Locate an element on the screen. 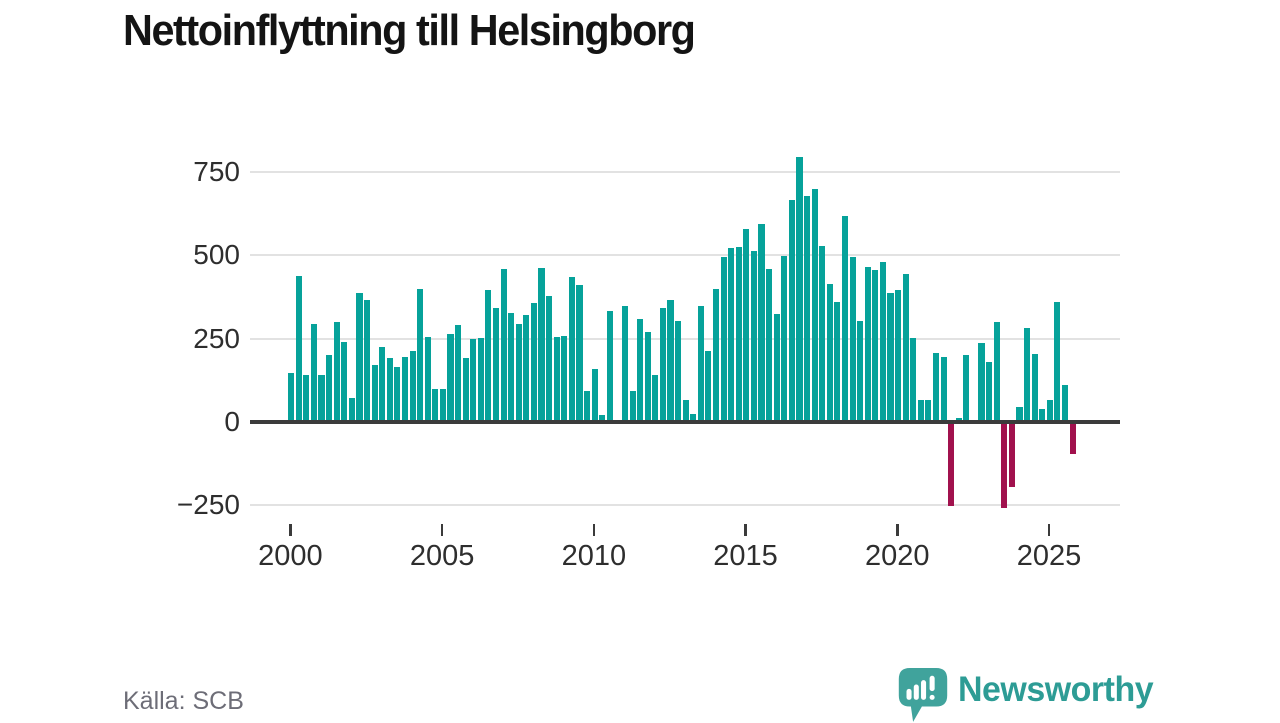 The image size is (1280, 723). x-axis-label: 2015 is located at coordinates (745, 556).